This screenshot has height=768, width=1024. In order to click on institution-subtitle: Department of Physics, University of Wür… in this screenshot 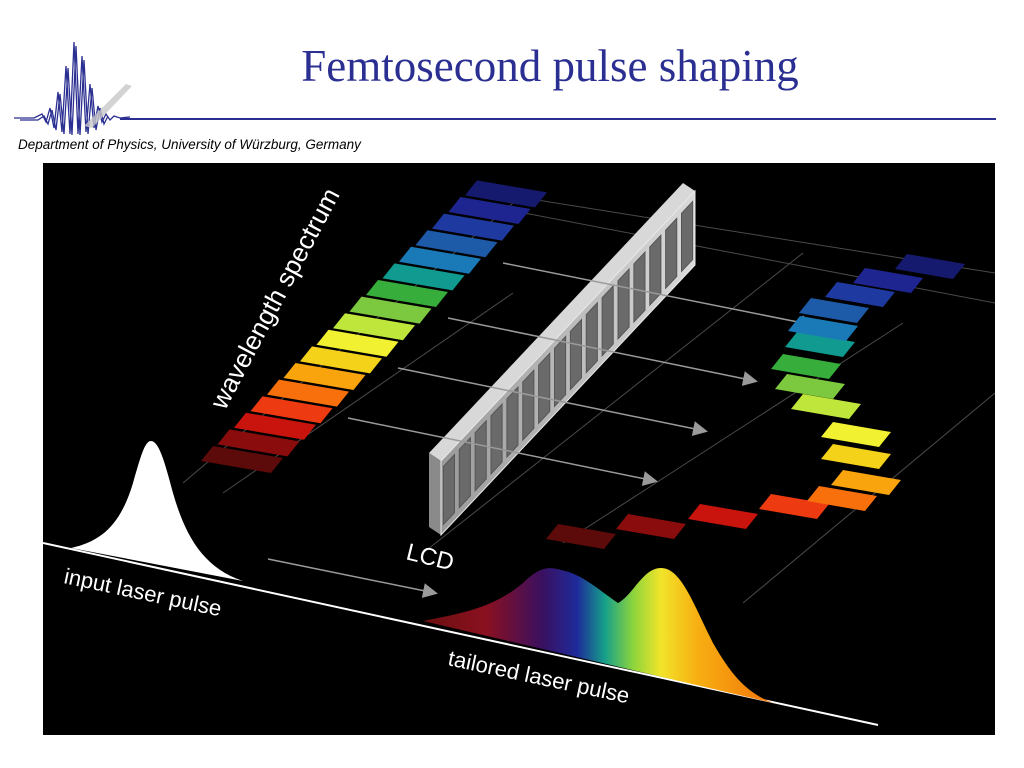, I will do `click(189, 144)`.